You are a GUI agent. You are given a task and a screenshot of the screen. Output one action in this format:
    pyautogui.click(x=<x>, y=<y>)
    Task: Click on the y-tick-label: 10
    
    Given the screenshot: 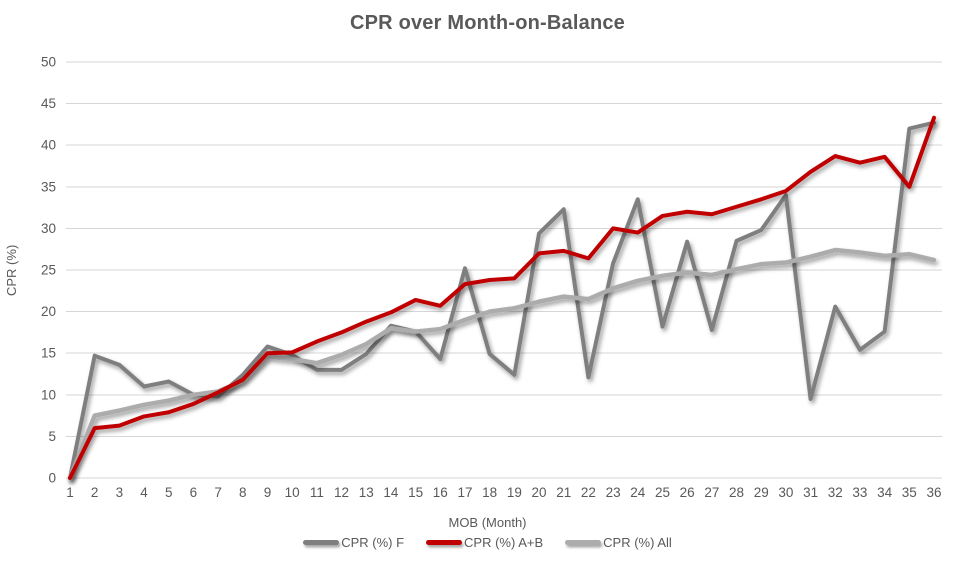 What is the action you would take?
    pyautogui.click(x=48, y=394)
    